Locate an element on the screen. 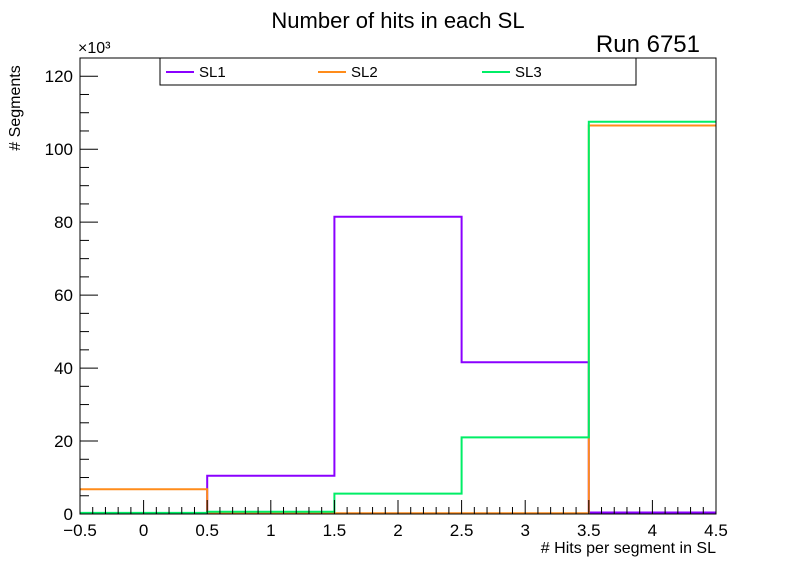  y-multiplier-label: ×10³ is located at coordinates (94, 48).